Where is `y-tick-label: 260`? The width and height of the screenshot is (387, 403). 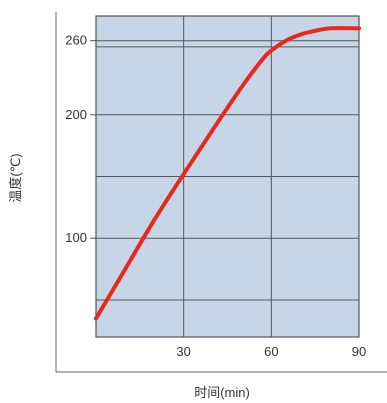 y-tick-label: 260 is located at coordinates (76, 40).